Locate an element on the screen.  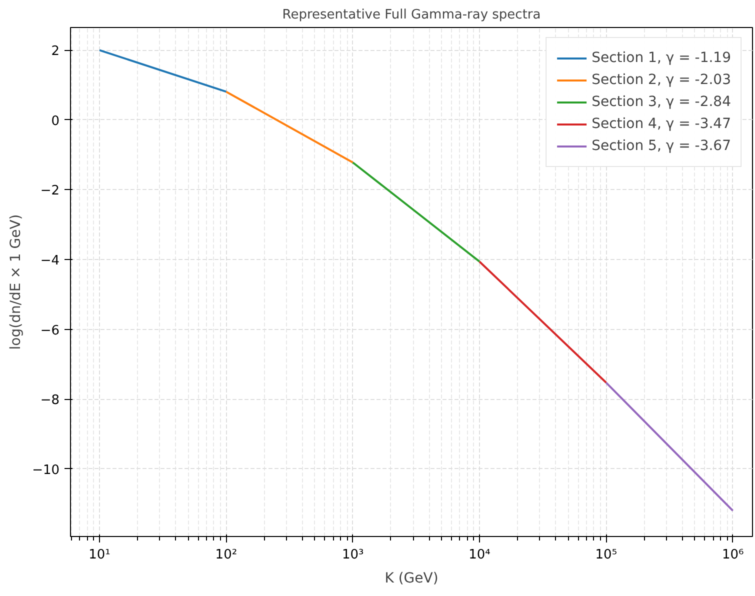
legend-label: Section 2, γ = -2.03 is located at coordinates (661, 80).